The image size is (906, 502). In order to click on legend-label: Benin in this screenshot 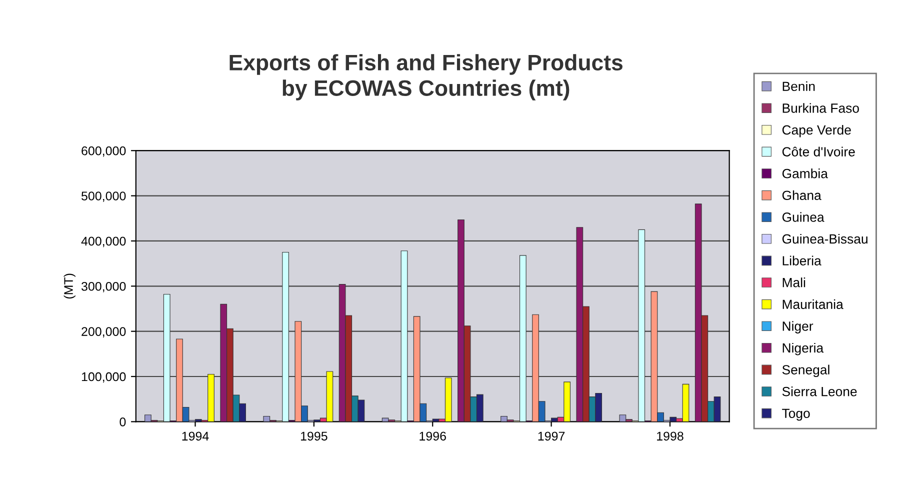, I will do `click(798, 86)`.